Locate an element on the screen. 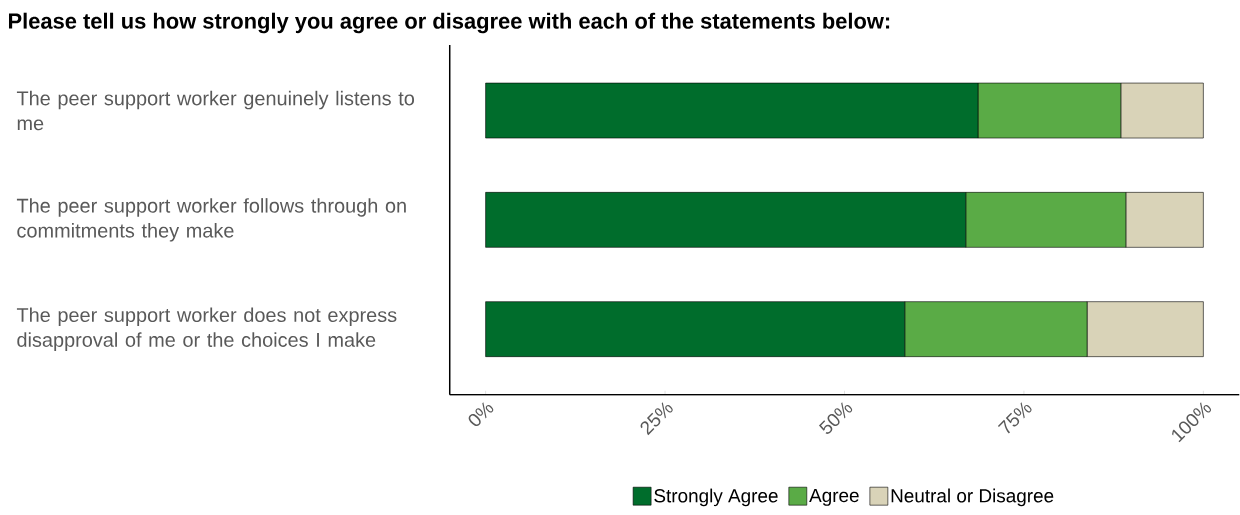 The image size is (1240, 515). legend-label: Strongly Agree is located at coordinates (716, 497).